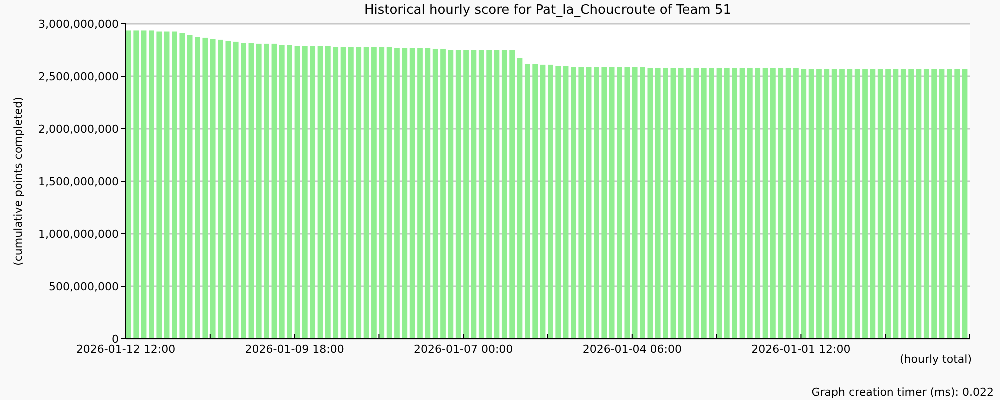 The image size is (1000, 400). Describe the element at coordinates (78, 24) in the screenshot. I see `y-tick-label: 3,000,000,000` at that location.